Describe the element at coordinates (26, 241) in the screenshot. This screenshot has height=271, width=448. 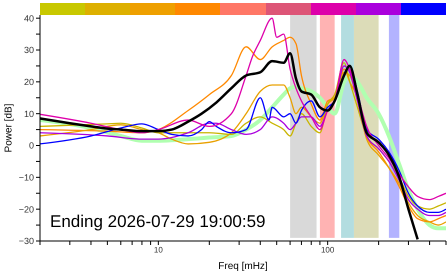
I see `y-tick-label: −30` at that location.